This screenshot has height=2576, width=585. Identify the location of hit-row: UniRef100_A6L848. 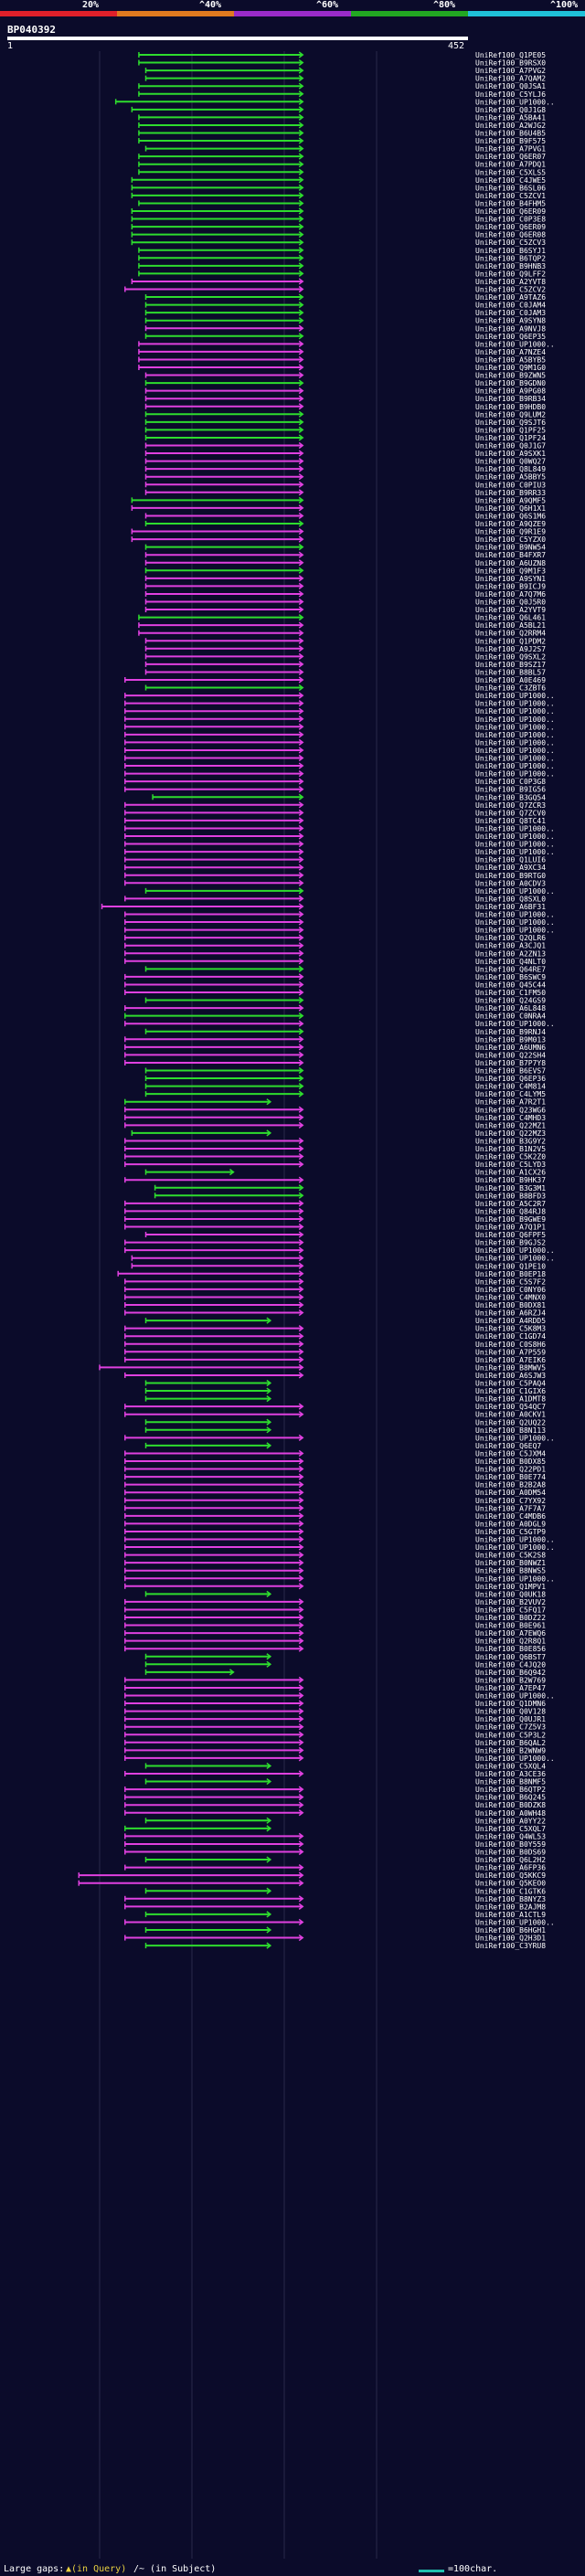
(335, 1008).